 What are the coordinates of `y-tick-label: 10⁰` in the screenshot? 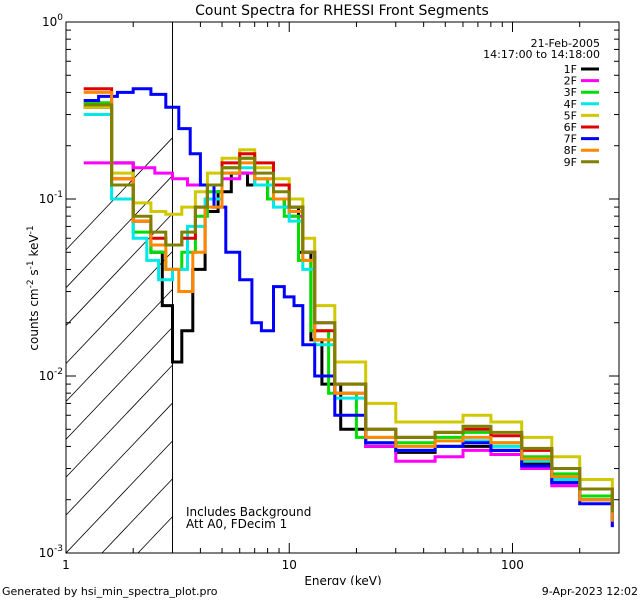 It's located at (52, 21).